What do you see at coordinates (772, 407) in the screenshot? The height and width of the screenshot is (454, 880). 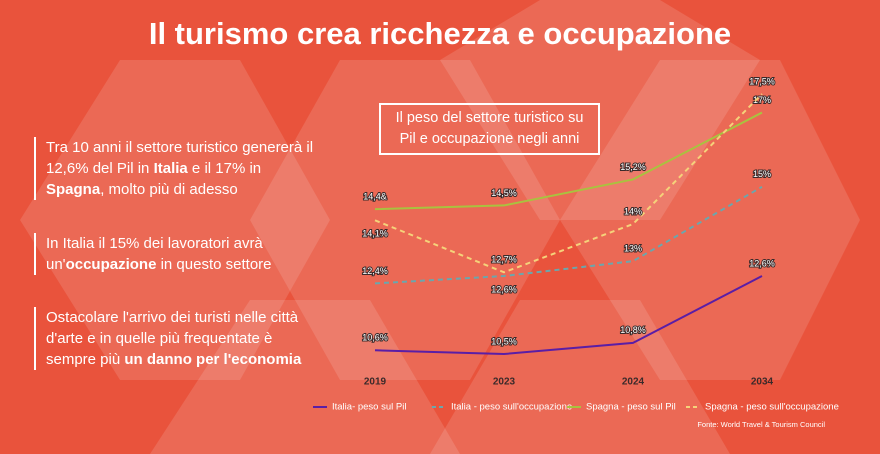 I see `legend-label: Spagna - peso sull'occupazione` at bounding box center [772, 407].